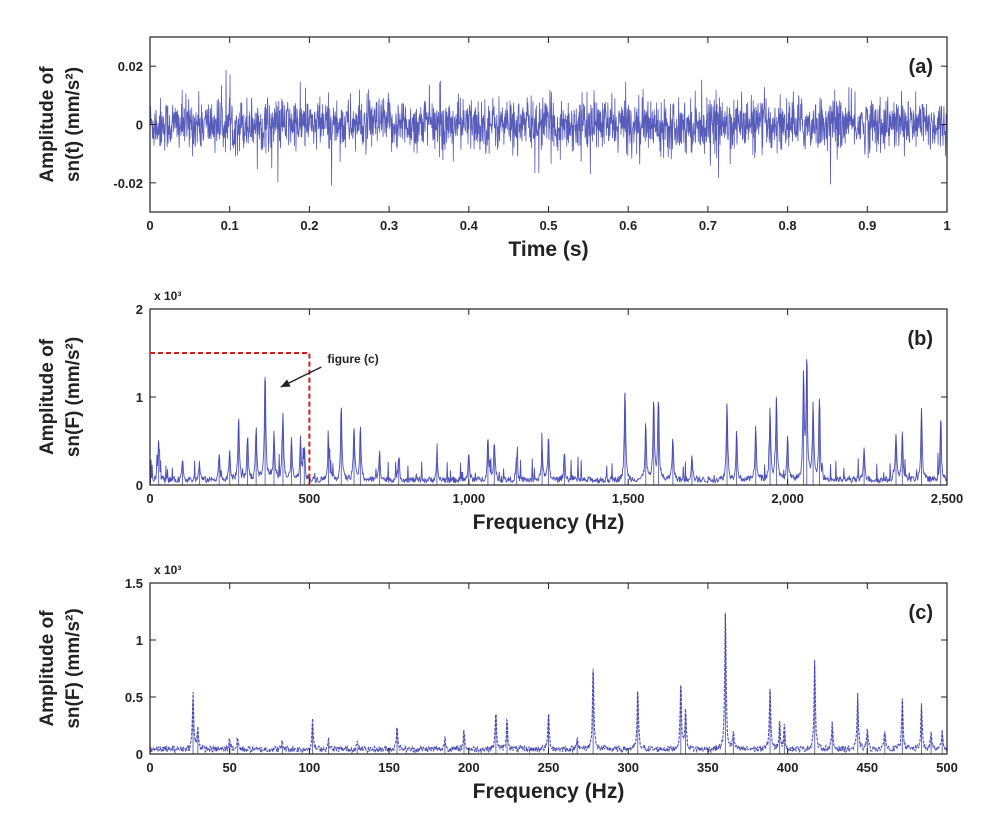  What do you see at coordinates (469, 225) in the screenshot?
I see `x-tick-label: 0.4` at bounding box center [469, 225].